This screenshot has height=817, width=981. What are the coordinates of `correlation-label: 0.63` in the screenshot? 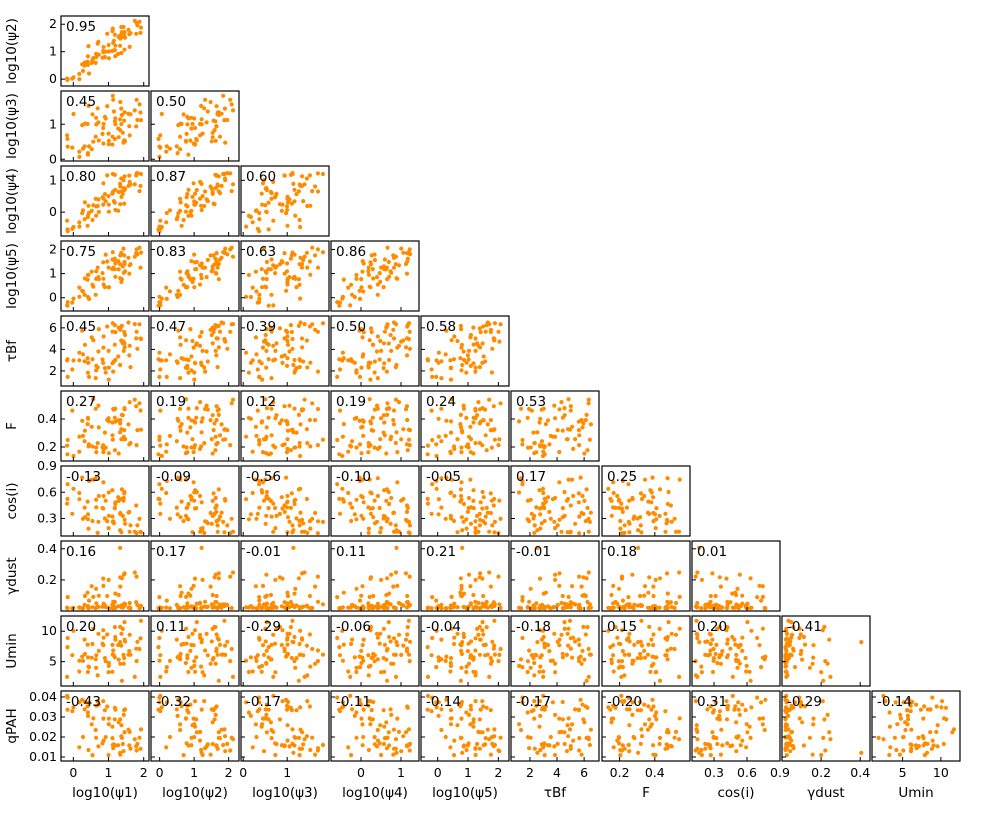 It's located at (261, 252).